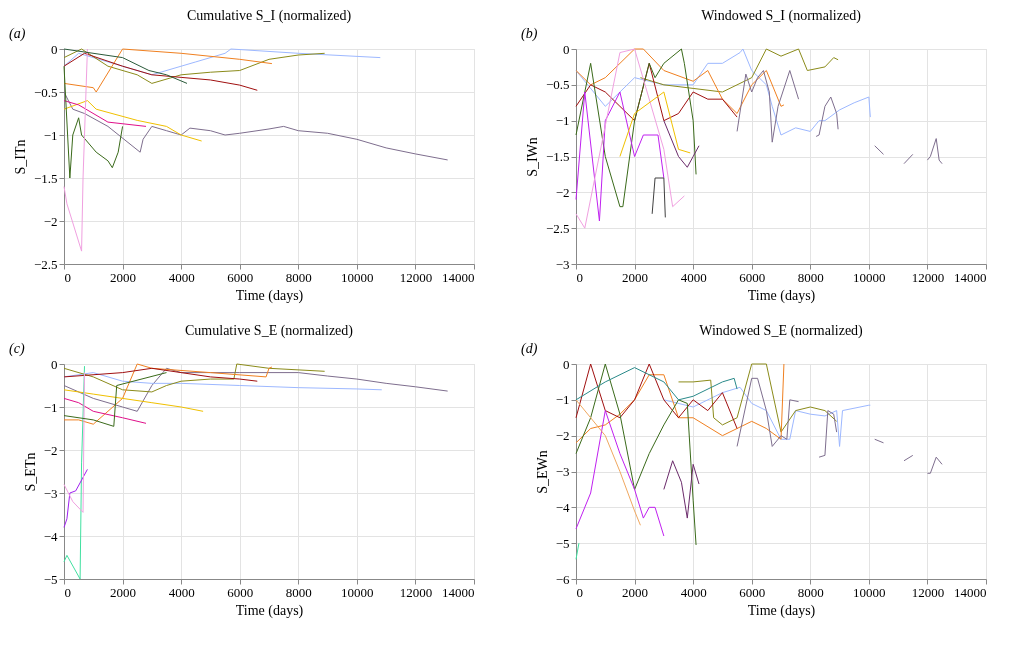 The height and width of the screenshot is (660, 1033). Describe the element at coordinates (269, 331) in the screenshot. I see `chart-title: Cumulative S_E (normalized)` at that location.